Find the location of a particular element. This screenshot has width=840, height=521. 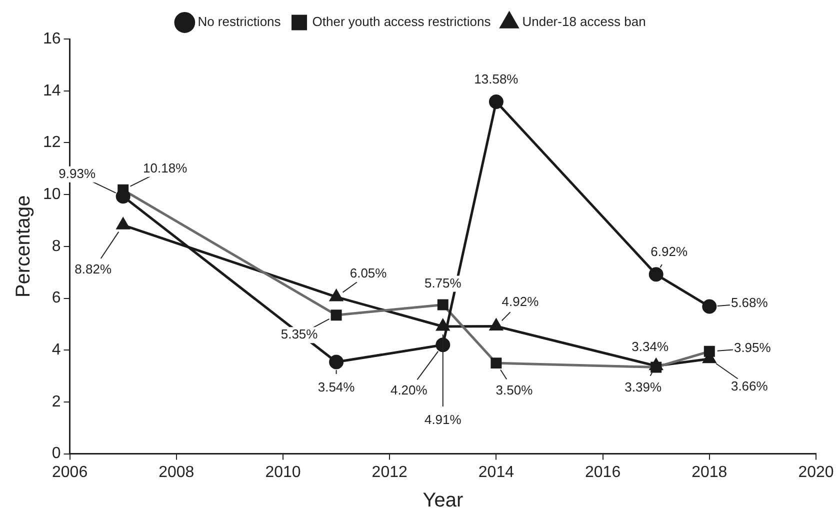

y-tick-label: 14 is located at coordinates (52, 91).